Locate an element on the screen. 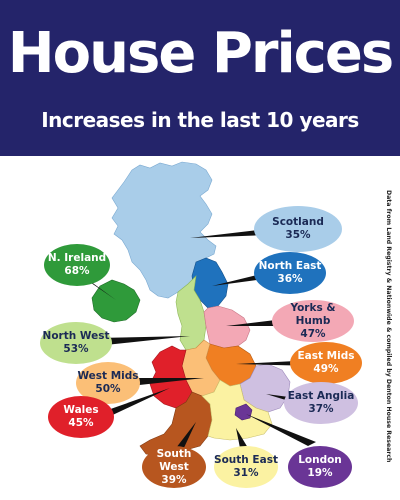  bubble-yorks-humb: Yorks & Humb 47% is located at coordinates (313, 321).